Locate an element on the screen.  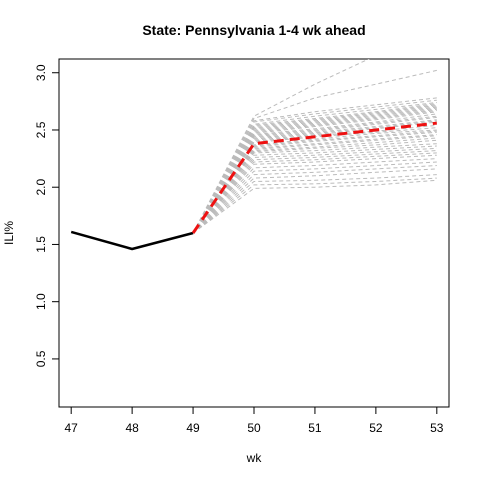
y-tick-label: 0.5 is located at coordinates (41, 358).